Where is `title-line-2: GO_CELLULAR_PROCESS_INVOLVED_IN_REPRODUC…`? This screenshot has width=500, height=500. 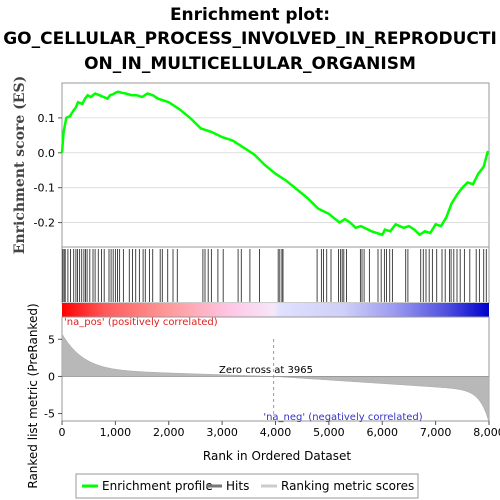 title-line-2: GO_CELLULAR_PROCESS_INVOLVED_IN_REPRODUC… is located at coordinates (250, 39).